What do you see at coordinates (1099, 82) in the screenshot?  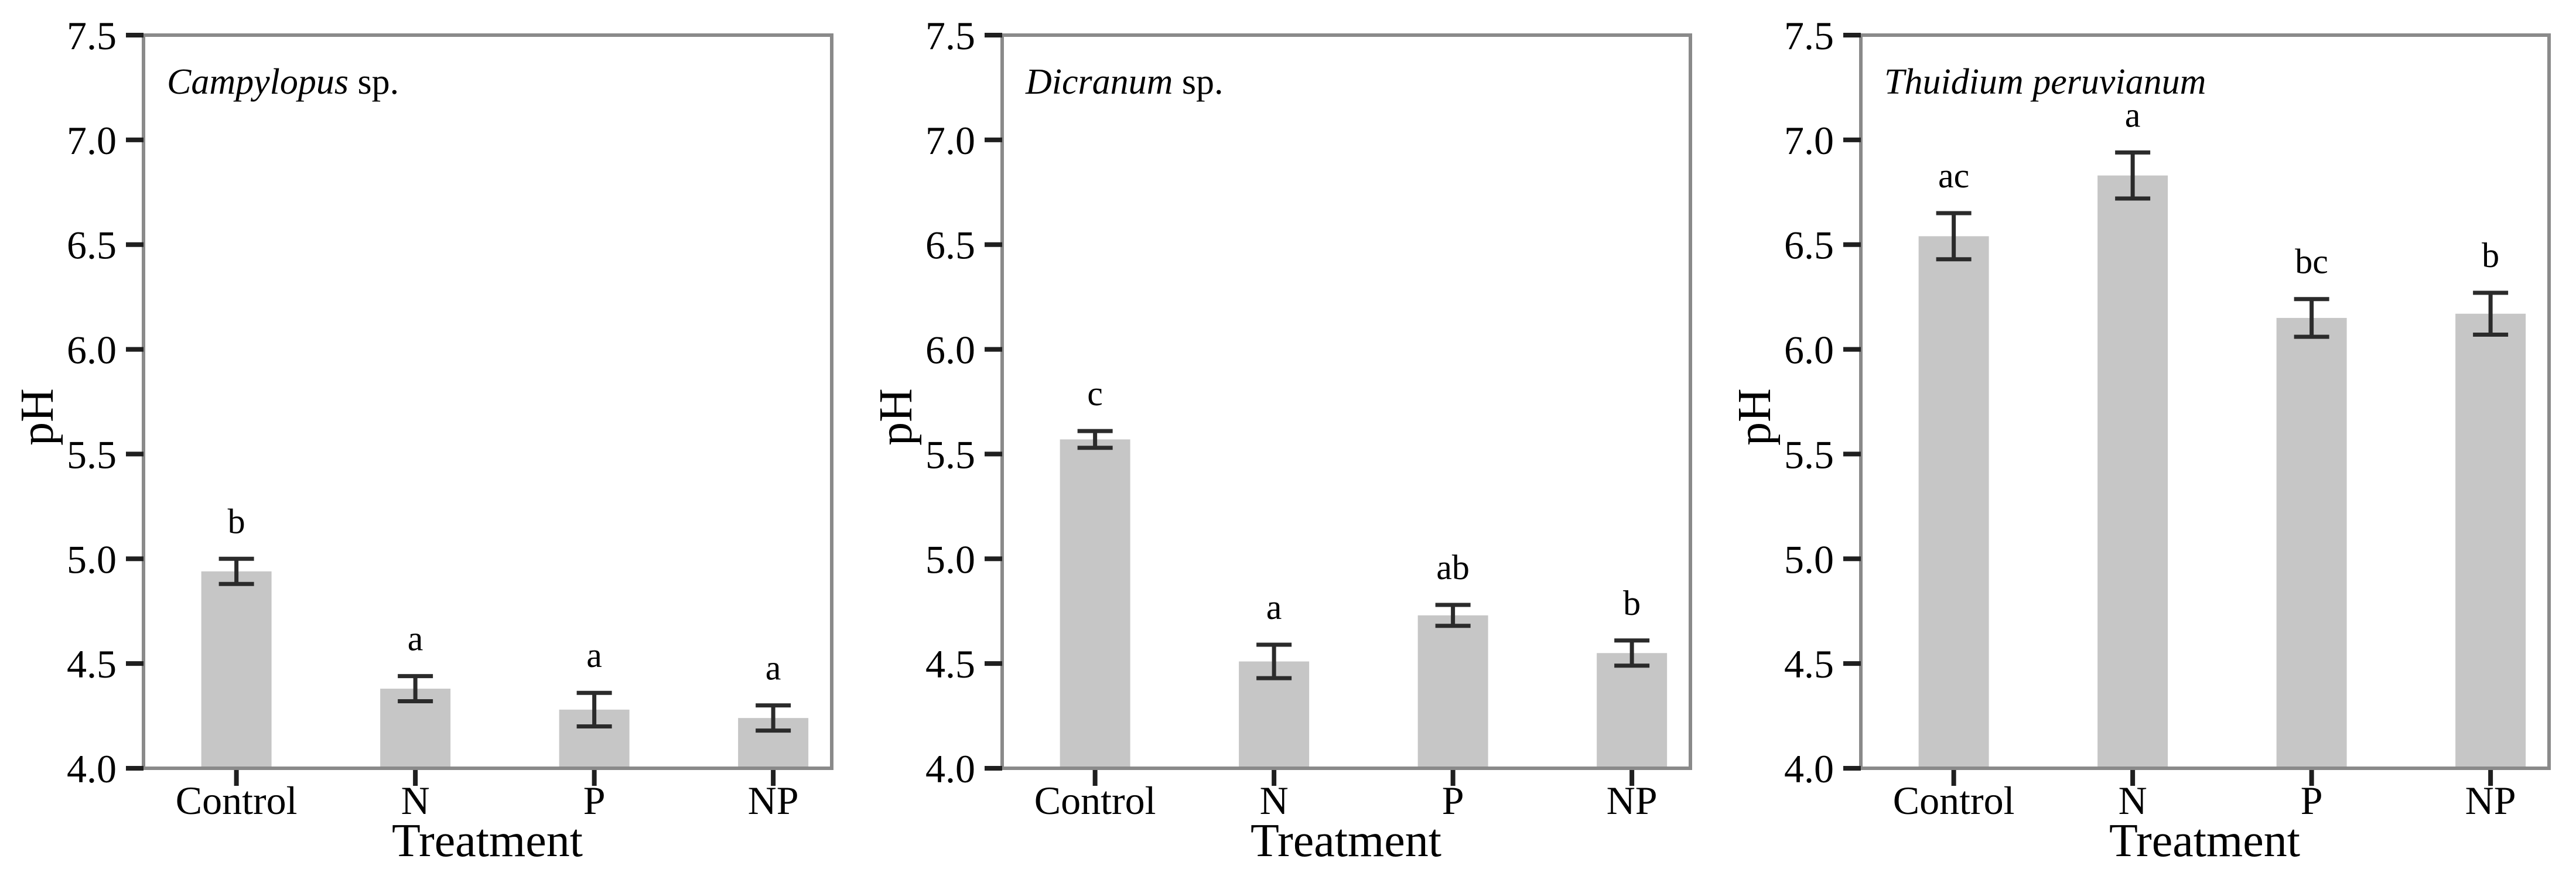 I see `panel-title-part-0: Dicranum` at bounding box center [1099, 82].